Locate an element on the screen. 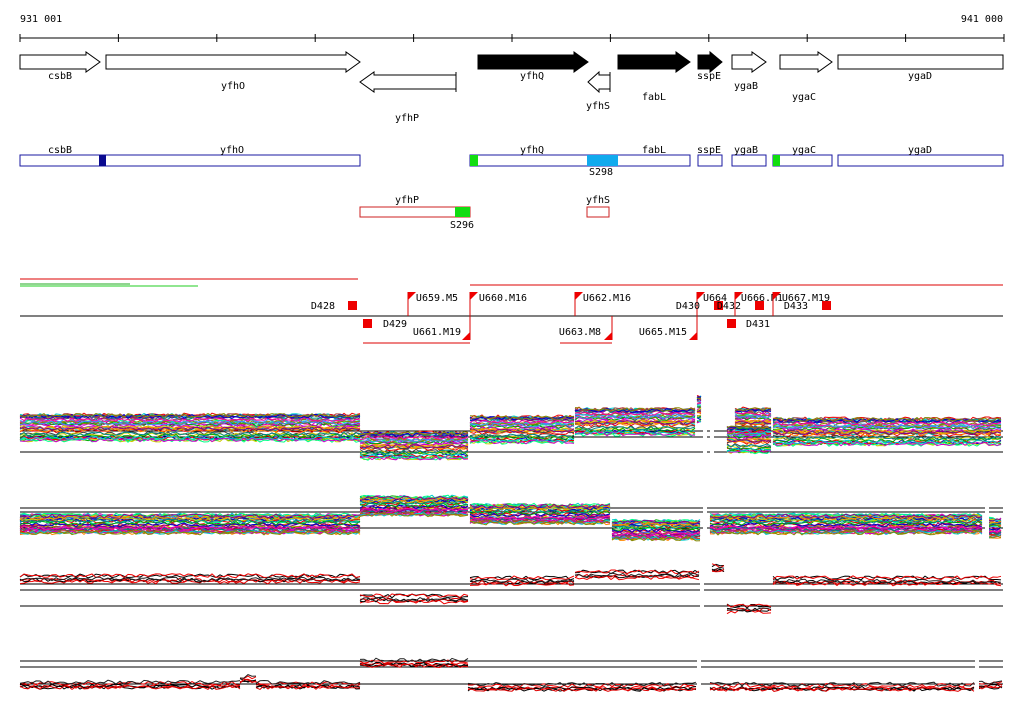 This screenshot has height=714, width=1024. antisense-mark is located at coordinates (462, 212).